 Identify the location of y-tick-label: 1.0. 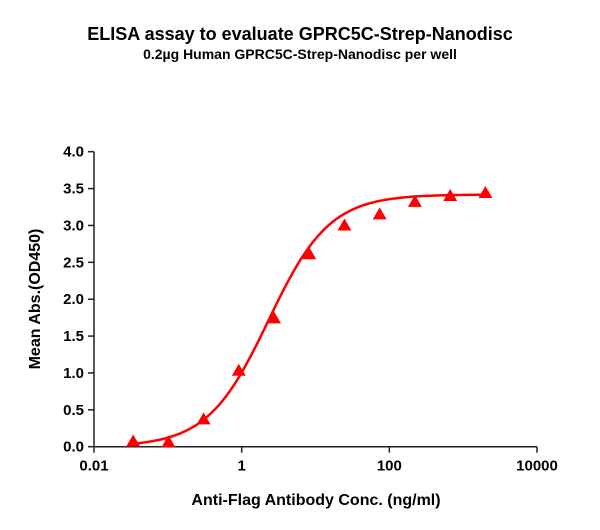
(73, 373).